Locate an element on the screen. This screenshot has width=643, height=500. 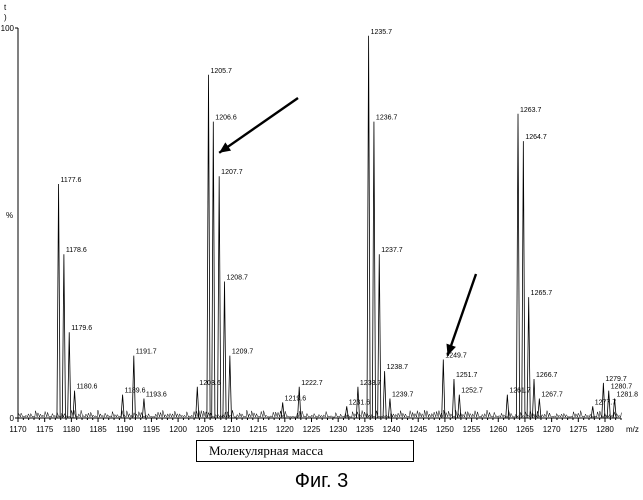
peak-label: 1236.7 is located at coordinates (387, 118).